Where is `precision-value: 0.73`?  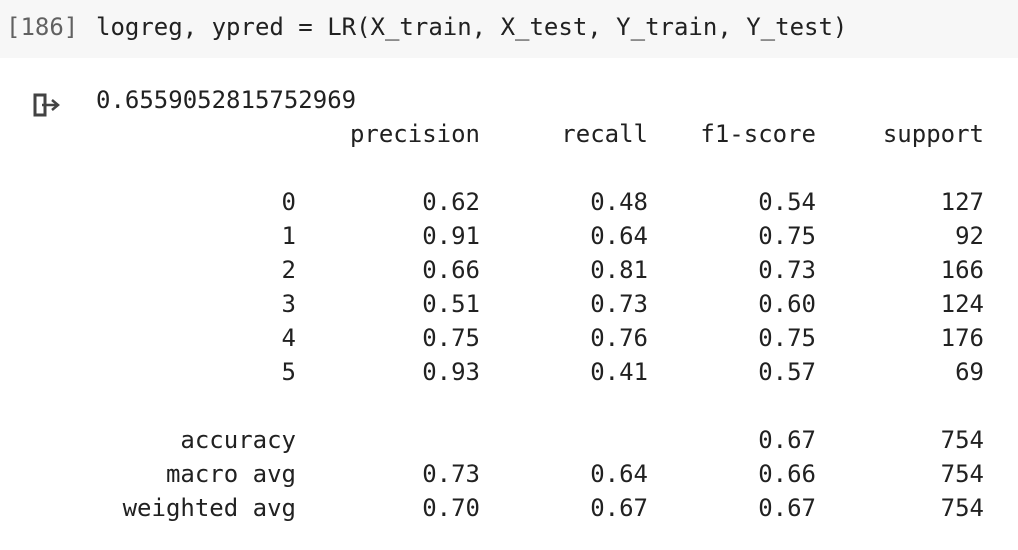
precision-value: 0.73 is located at coordinates (451, 474).